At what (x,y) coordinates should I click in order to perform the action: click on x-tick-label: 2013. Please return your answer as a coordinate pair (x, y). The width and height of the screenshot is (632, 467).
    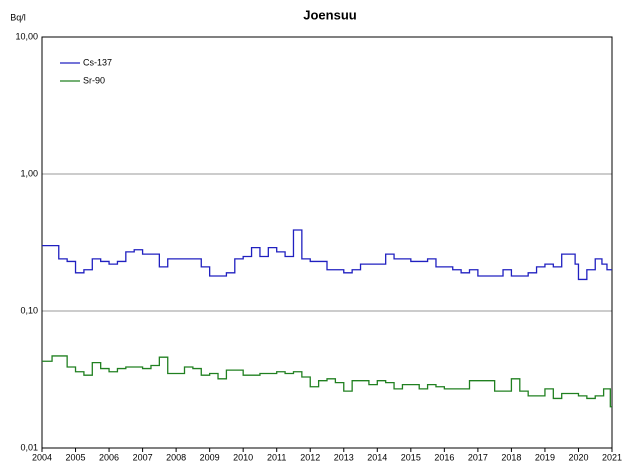
    Looking at the image, I should click on (344, 457).